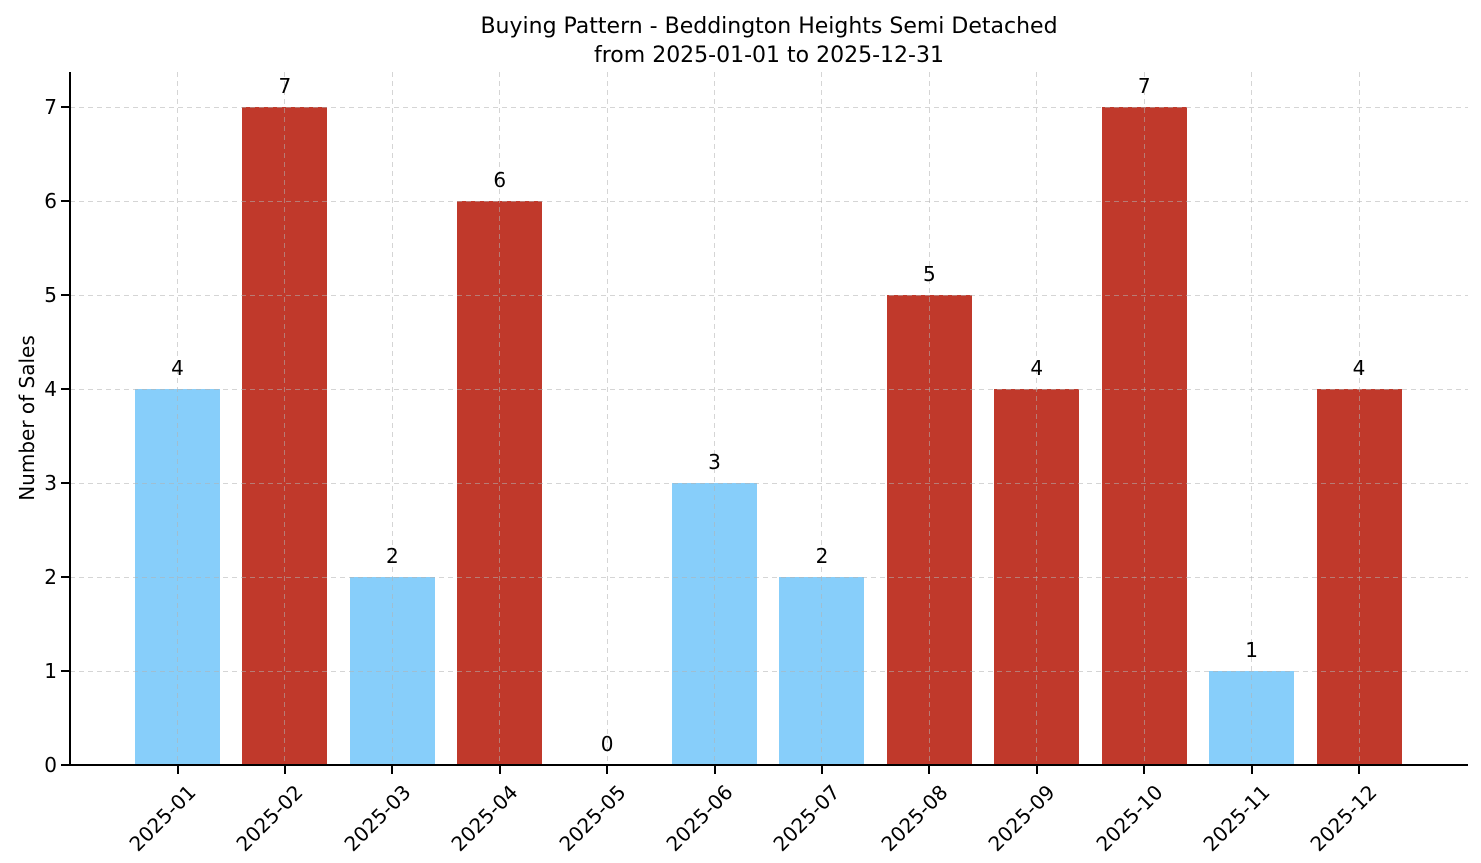 Image resolution: width=1481 pixels, height=863 pixels. What do you see at coordinates (269, 818) in the screenshot?
I see `x-tick-label-2025-02: 2025-02` at bounding box center [269, 818].